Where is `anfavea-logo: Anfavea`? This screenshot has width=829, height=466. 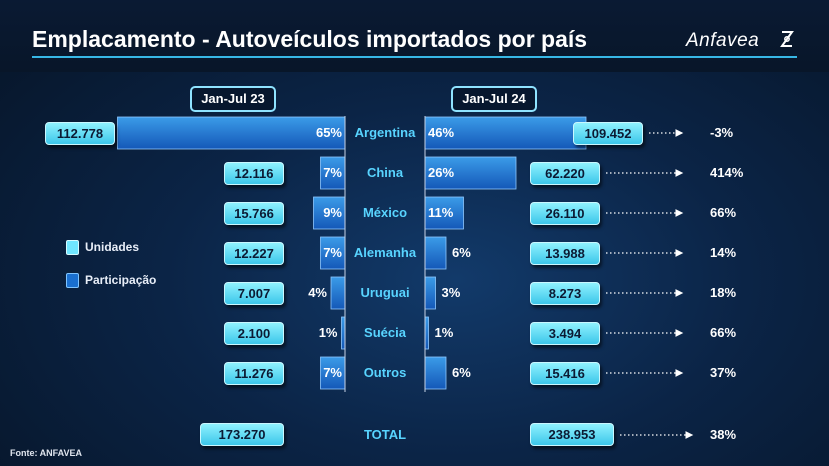
anfavea-logo: Anfavea is located at coordinates (723, 40).